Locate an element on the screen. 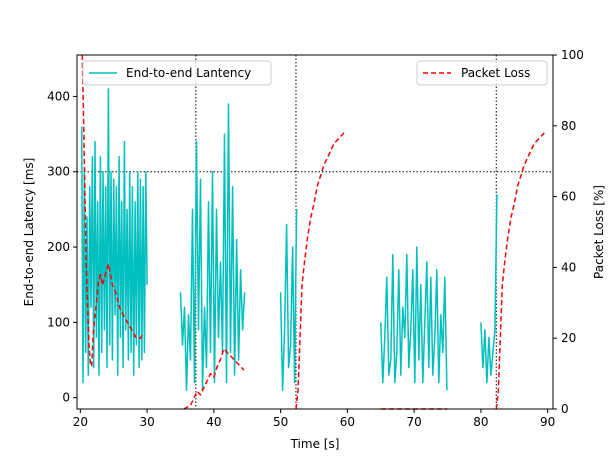 Image resolution: width=614 pixels, height=465 pixels. legend-packet-loss-box is located at coordinates (482, 73).